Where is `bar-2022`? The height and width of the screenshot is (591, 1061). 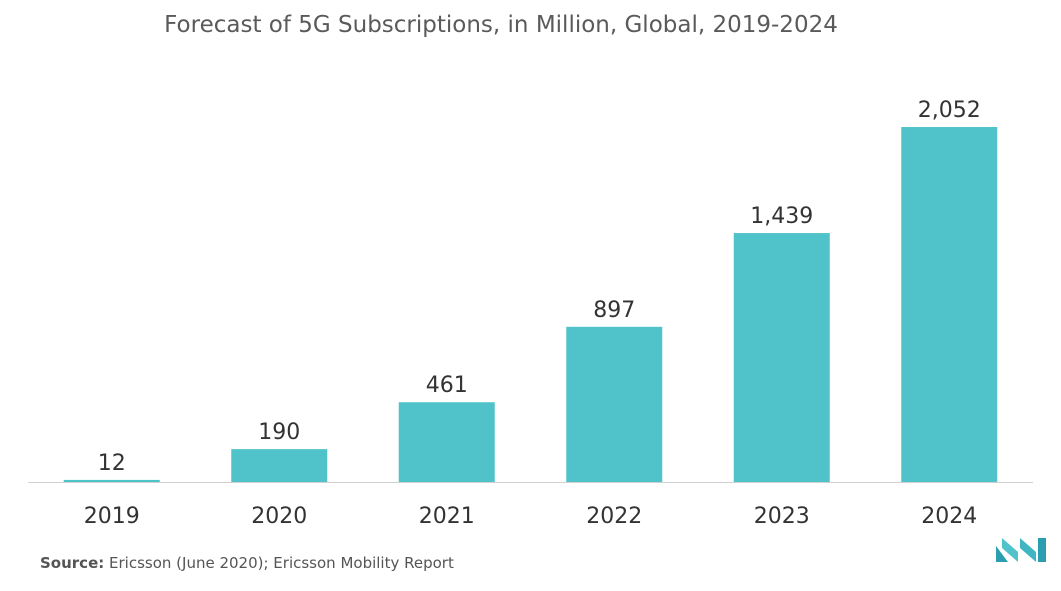 bar-2022 is located at coordinates (614, 404).